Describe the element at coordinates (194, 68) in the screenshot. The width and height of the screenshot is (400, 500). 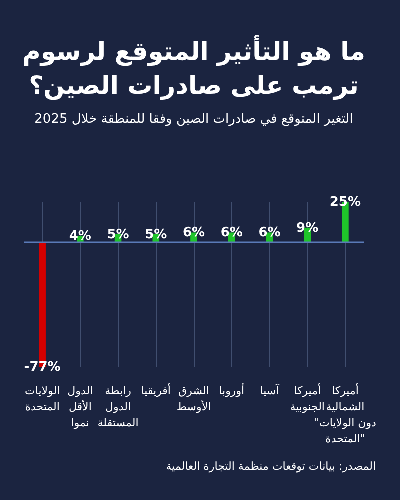
I see `chart-title: ما هو التأثير المتوقع لرسوم ترمب على صادرات الصين؟` at that location.